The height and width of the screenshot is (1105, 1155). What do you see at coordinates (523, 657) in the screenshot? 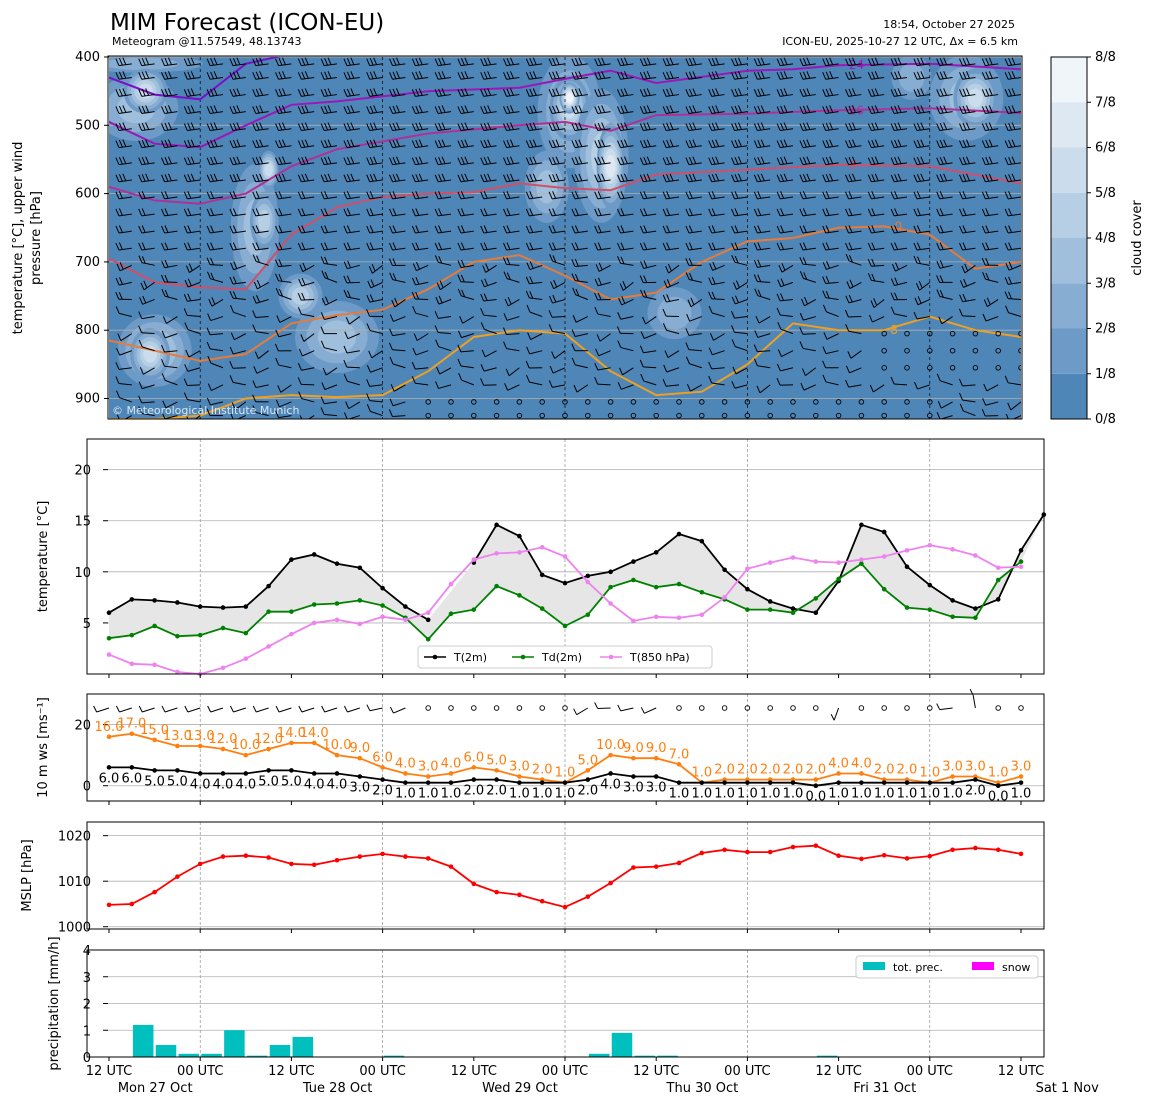
I see `legend-marker` at bounding box center [523, 657].